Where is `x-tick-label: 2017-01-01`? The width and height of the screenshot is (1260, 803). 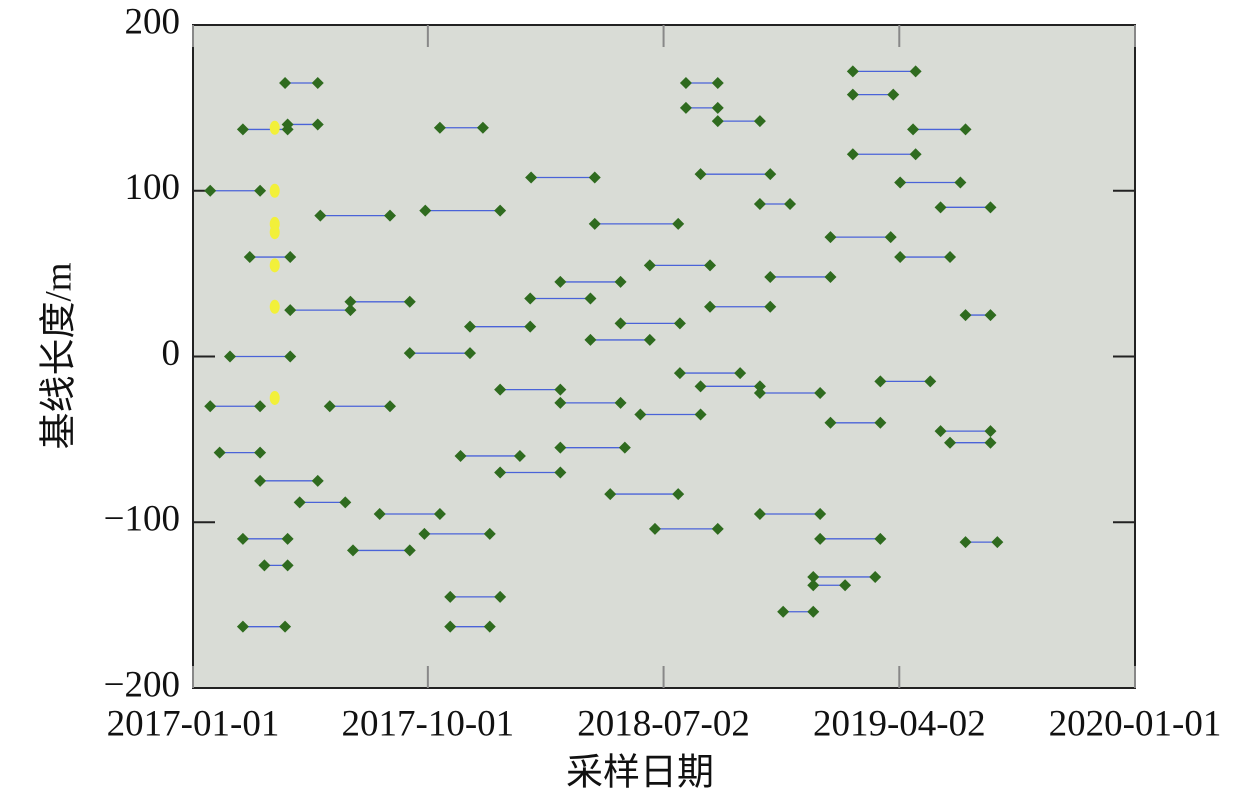 x-tick-label: 2017-01-01 is located at coordinates (193, 723).